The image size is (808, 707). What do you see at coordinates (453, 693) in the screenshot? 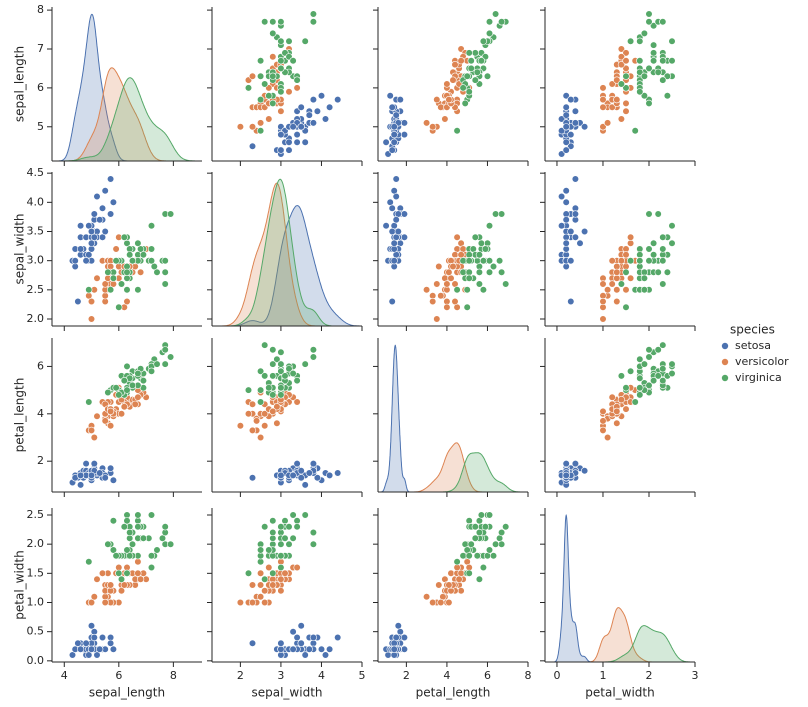
I see `x-axis-label: petal_length` at bounding box center [453, 693].